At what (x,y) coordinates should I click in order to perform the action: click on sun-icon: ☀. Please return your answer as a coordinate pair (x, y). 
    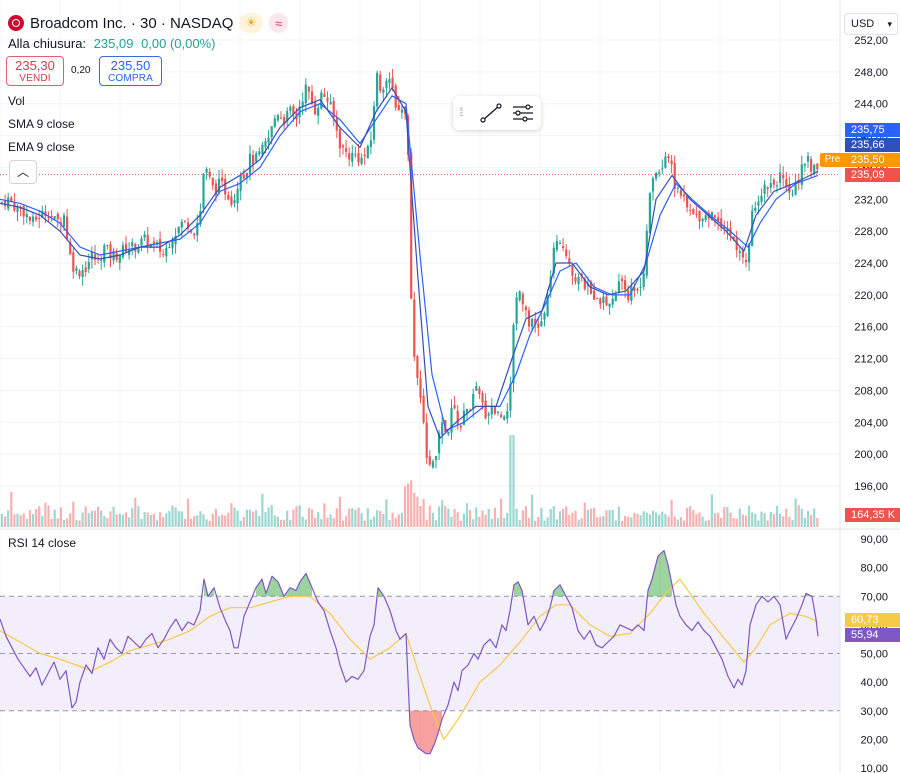
    Looking at the image, I should click on (251, 23).